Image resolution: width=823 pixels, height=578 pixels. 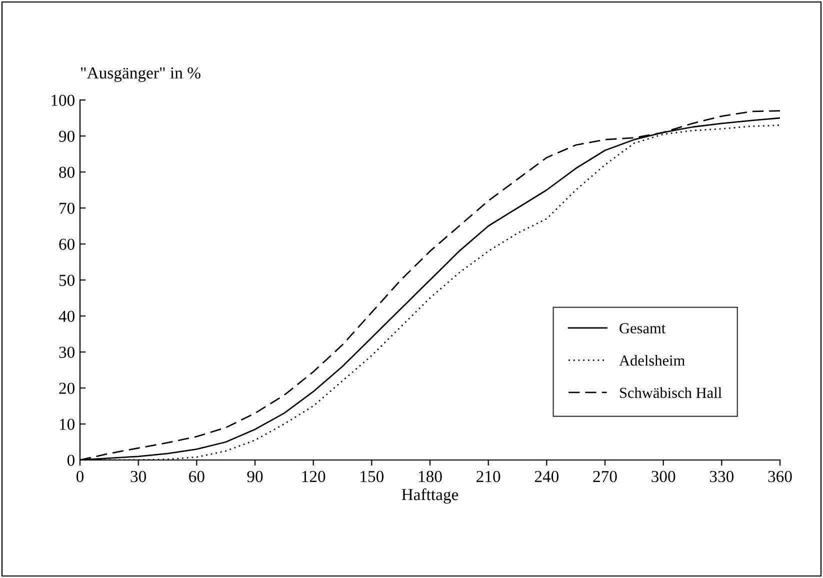 I want to click on x-tick-label: 270, so click(x=605, y=476).